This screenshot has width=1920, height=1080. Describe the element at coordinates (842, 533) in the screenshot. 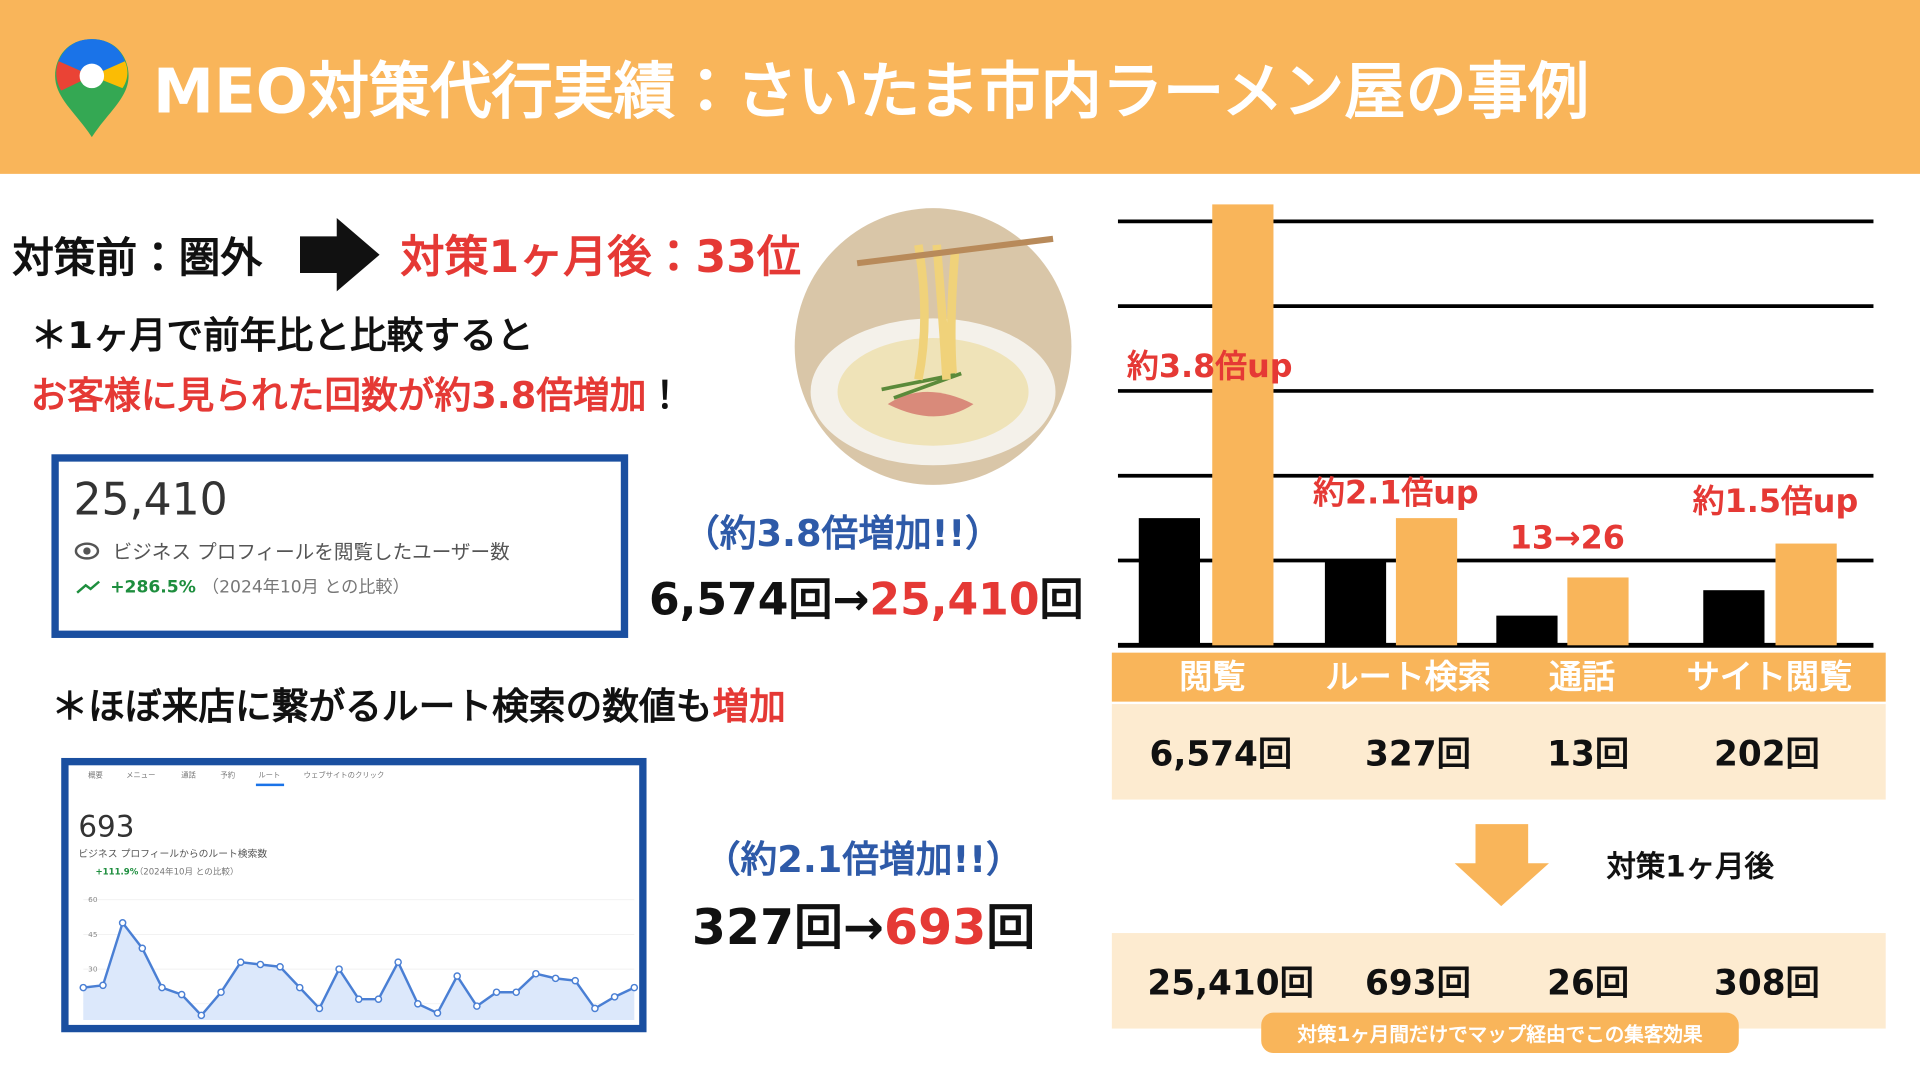

I see `result-note: （約3.8倍増加!!）` at that location.